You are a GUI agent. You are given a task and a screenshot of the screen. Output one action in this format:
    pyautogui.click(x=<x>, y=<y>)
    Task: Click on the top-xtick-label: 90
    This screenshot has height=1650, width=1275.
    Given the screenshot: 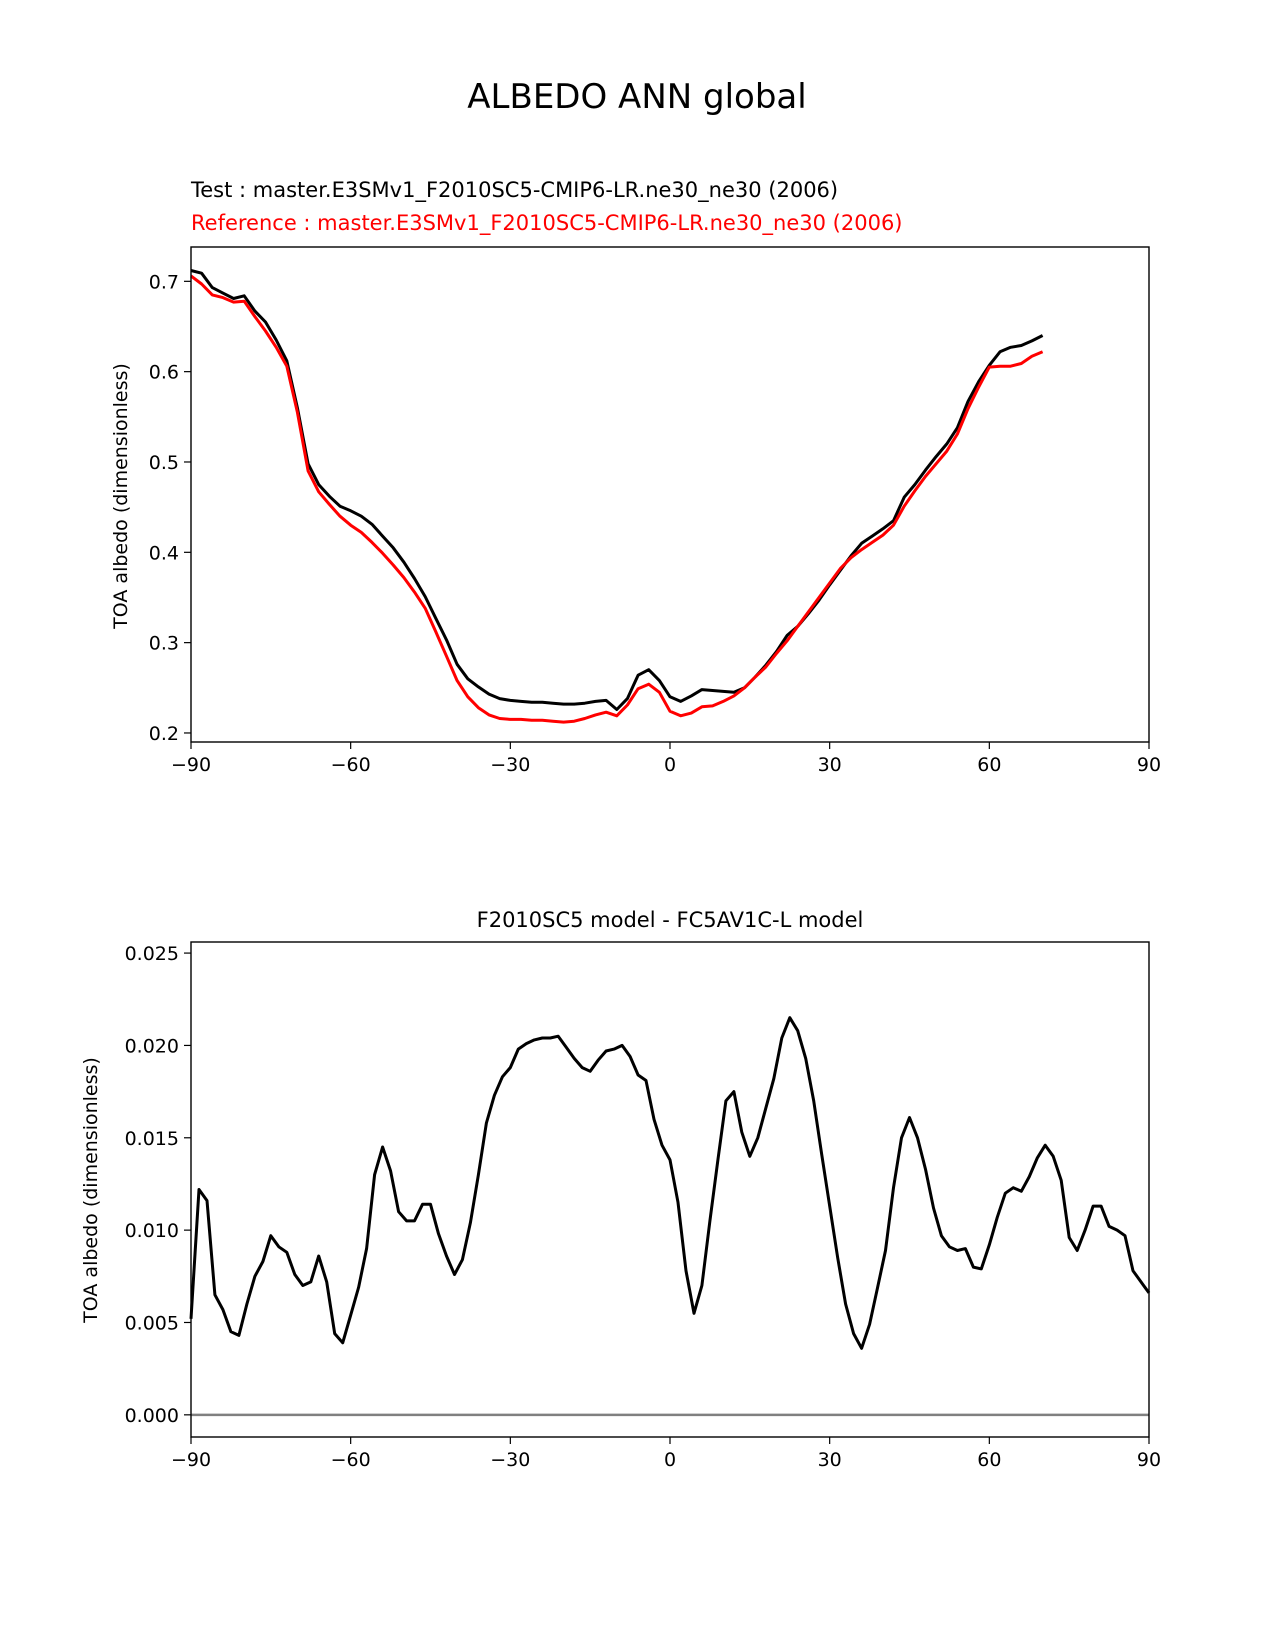 What is the action you would take?
    pyautogui.click(x=1149, y=765)
    